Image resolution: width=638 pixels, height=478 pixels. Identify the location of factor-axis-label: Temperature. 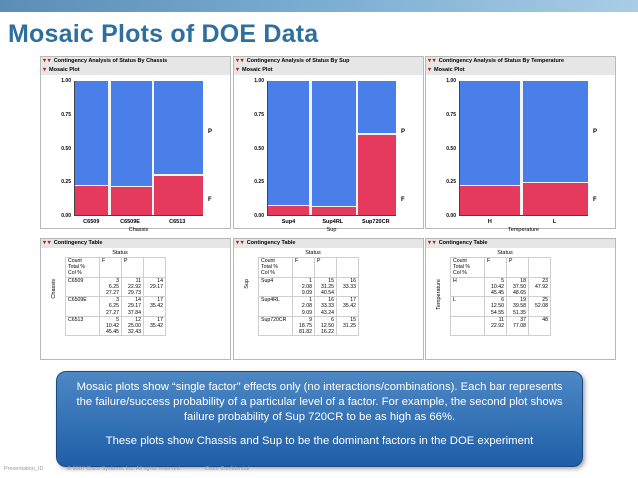
(439, 294).